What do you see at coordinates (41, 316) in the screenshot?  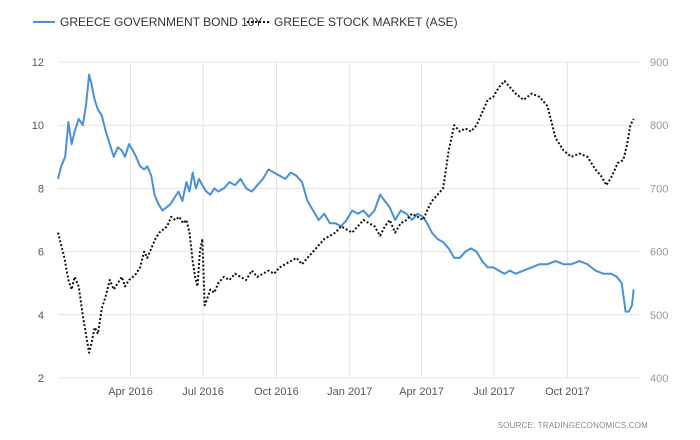 I see `y-left-tick-label: 4` at bounding box center [41, 316].